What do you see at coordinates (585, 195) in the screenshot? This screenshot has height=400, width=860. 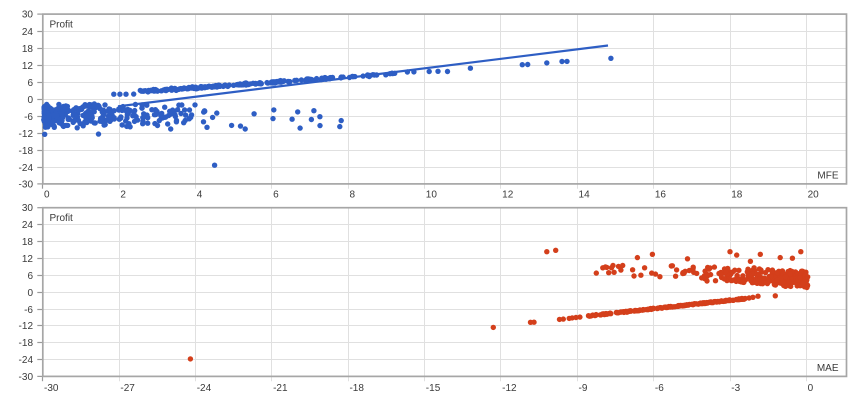 I see `svg-text: 14` at bounding box center [585, 195].